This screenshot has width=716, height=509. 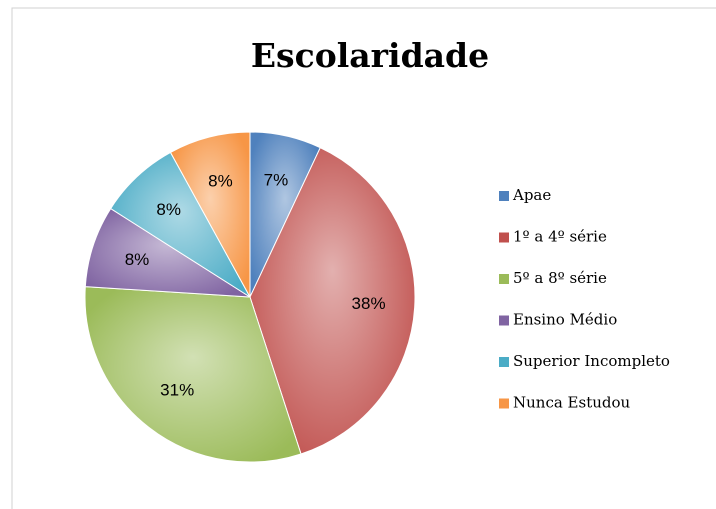 What do you see at coordinates (531, 195) in the screenshot?
I see `legend-label: Apae` at bounding box center [531, 195].